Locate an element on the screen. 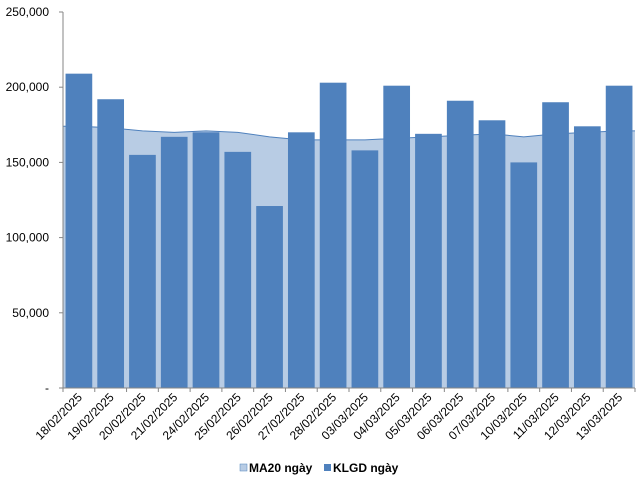 This screenshot has height=479, width=644. y-tick-label: 250,000 is located at coordinates (28, 12).